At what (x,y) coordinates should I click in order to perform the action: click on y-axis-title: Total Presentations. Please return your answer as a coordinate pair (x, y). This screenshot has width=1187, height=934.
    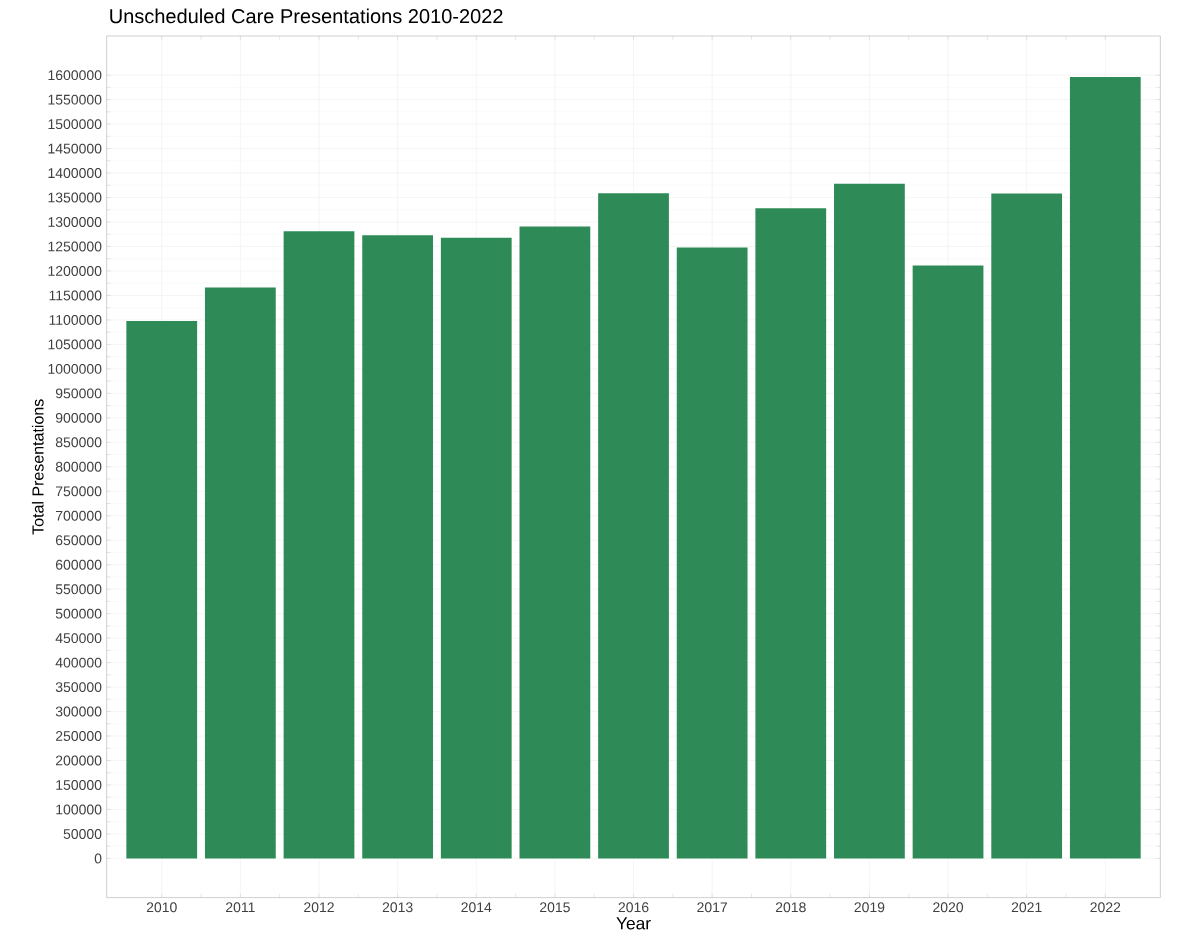
    Looking at the image, I should click on (37, 467).